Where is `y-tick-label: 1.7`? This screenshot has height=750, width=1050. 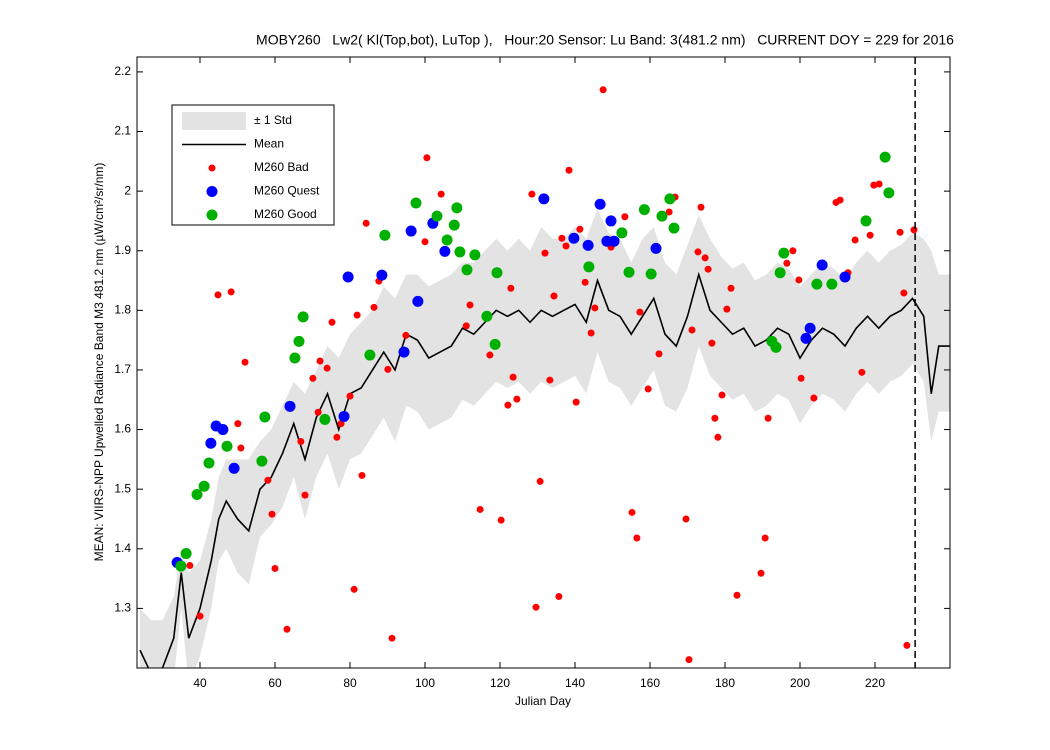 y-tick-label: 1.7 is located at coordinates (122, 369).